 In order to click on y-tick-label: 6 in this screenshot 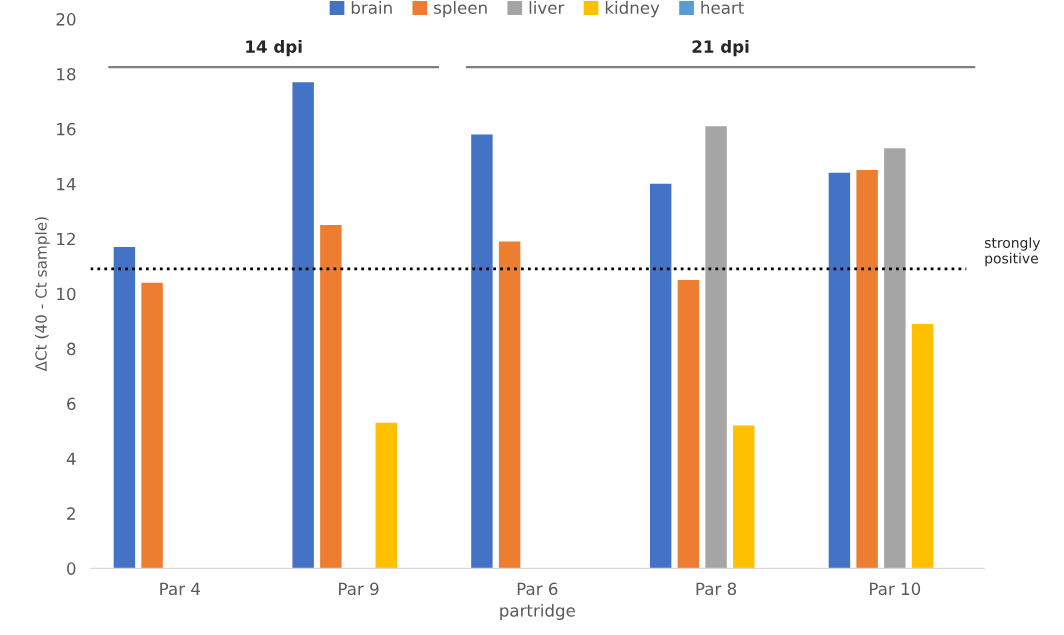, I will do `click(71, 404)`.